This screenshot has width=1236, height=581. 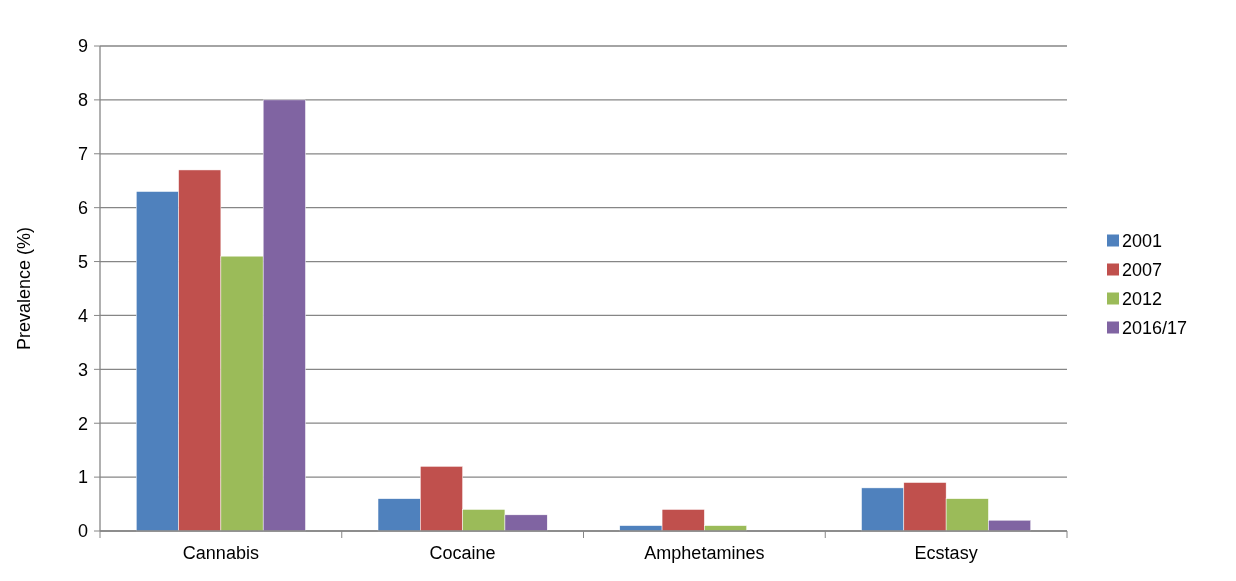 I want to click on legend-label: 2007, so click(x=1142, y=269).